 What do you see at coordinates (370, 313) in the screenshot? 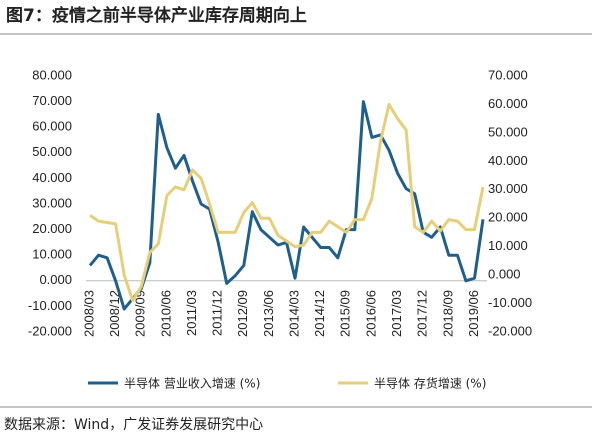
I see `x-tick-label: 2016/06` at bounding box center [370, 313].